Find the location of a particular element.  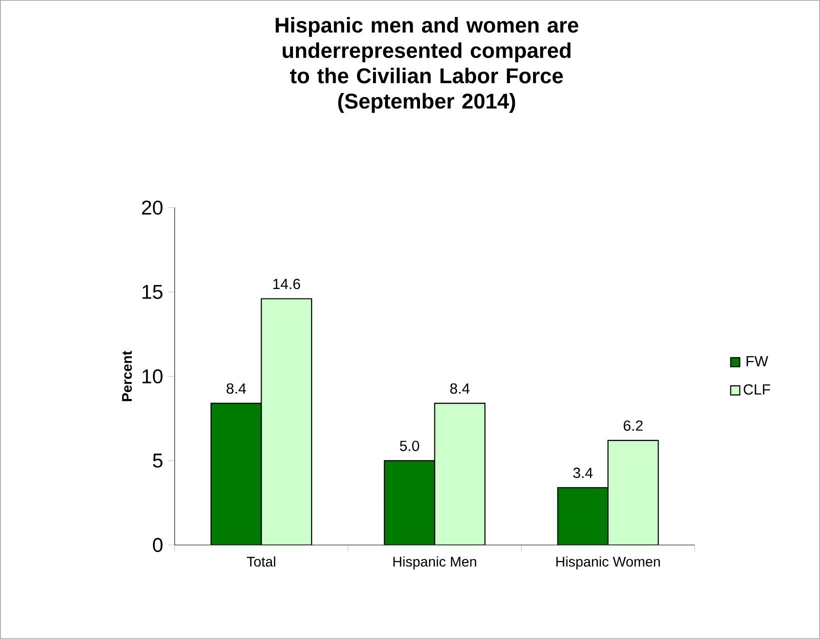

chart-title: Hispanic men and women are underrepresented compared to the Civilian Labor Force is located at coordinates (427, 50).